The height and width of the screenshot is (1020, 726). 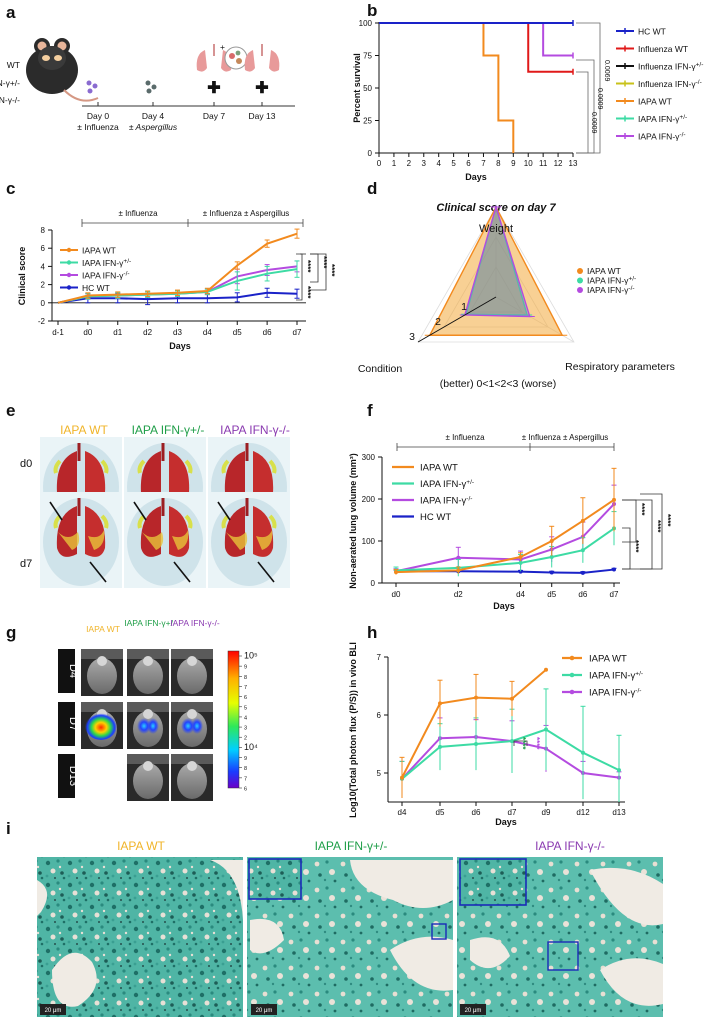 What do you see at coordinates (424, 163) in the screenshot?
I see `x-tick-label: 3` at bounding box center [424, 163].